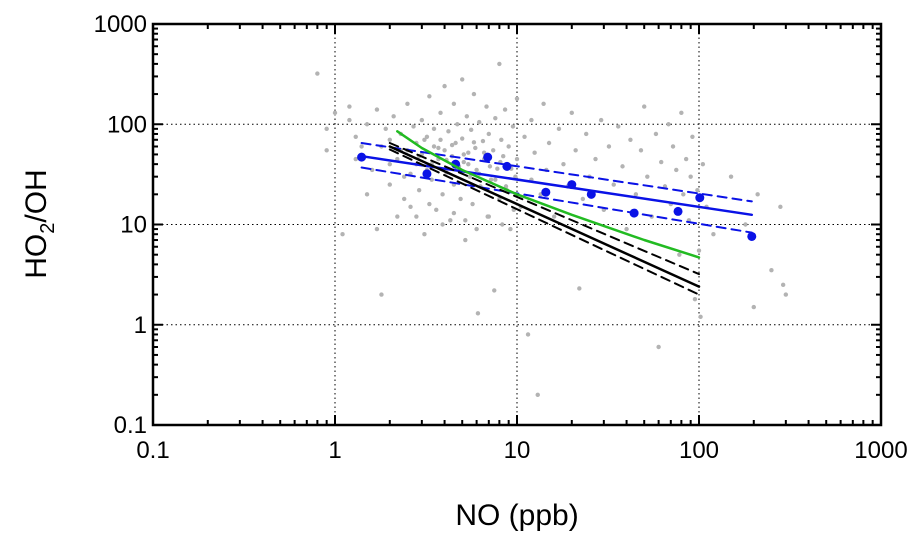 This screenshot has width=915, height=533. Describe the element at coordinates (334, 450) in the screenshot. I see `x-tick-label: 1` at that location.